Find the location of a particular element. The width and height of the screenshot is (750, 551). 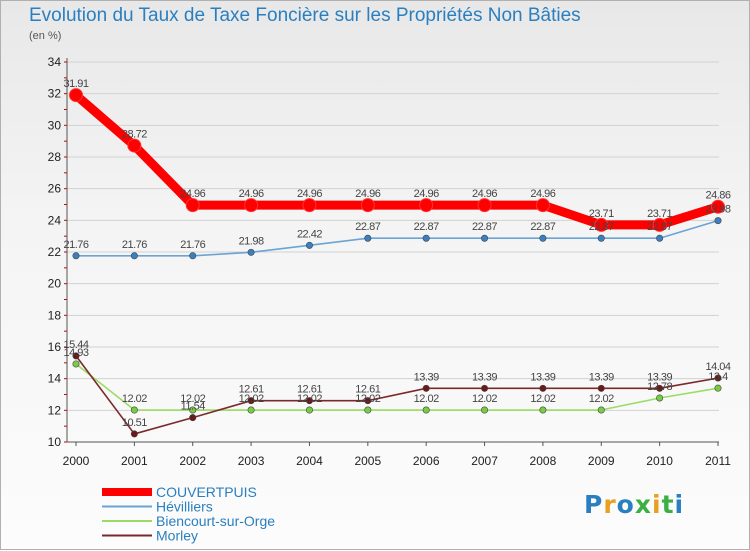

y-tick-label: 16 is located at coordinates (55, 347).